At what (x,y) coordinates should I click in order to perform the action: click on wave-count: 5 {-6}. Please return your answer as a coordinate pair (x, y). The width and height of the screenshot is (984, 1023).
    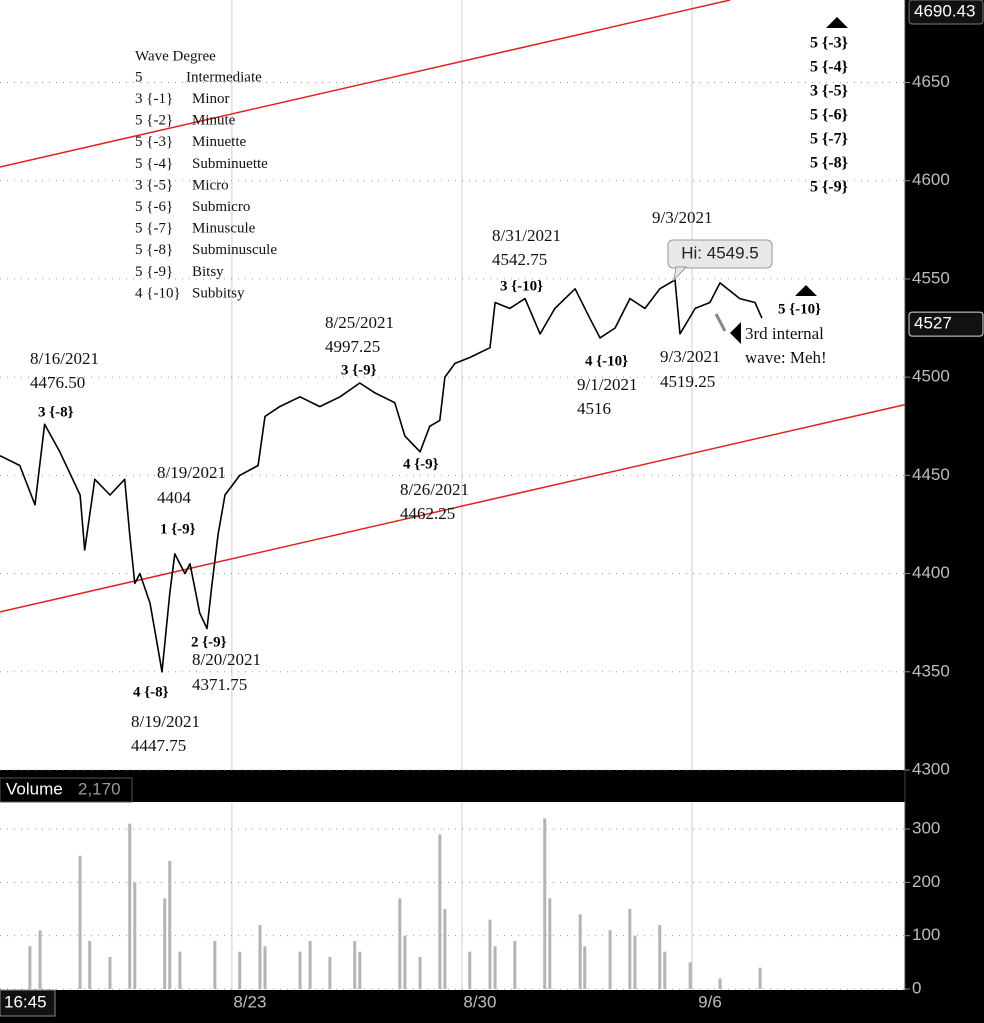
    Looking at the image, I should click on (829, 115).